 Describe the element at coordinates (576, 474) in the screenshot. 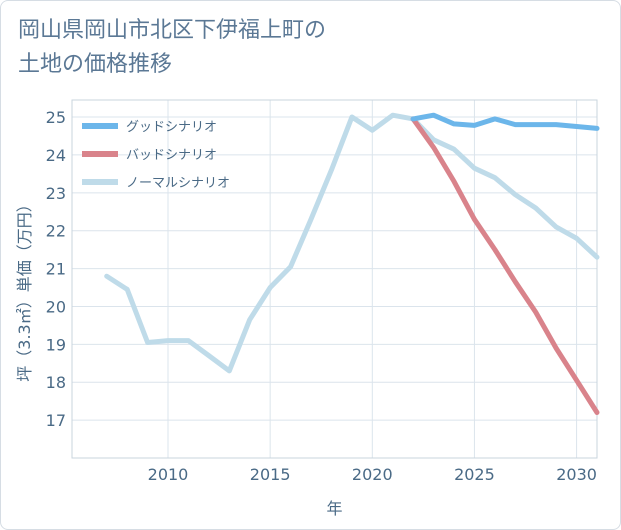

I see `x-tick-label-2030: 2030` at that location.